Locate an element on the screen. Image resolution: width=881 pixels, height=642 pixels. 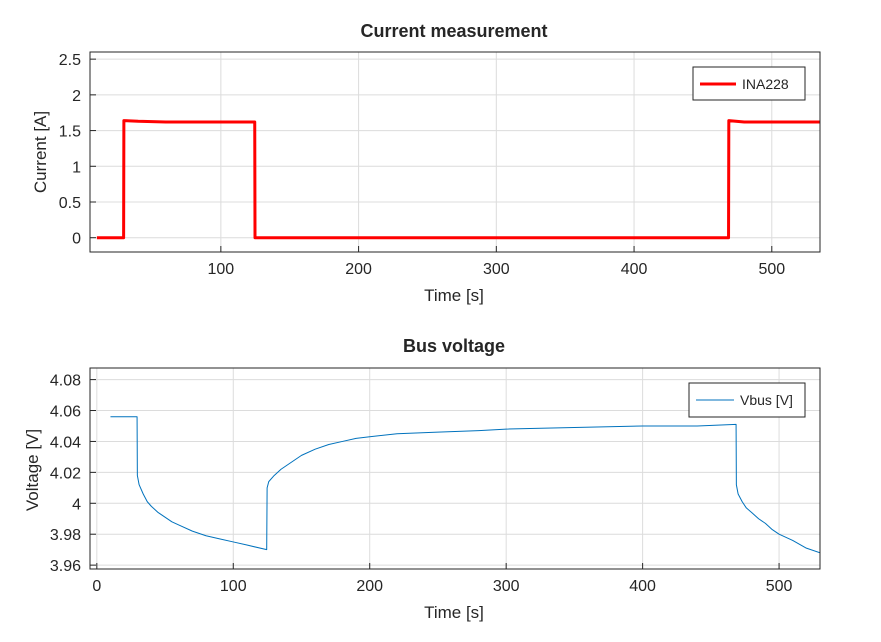
current-chart-ylabel: Current [A] is located at coordinates (40, 152).